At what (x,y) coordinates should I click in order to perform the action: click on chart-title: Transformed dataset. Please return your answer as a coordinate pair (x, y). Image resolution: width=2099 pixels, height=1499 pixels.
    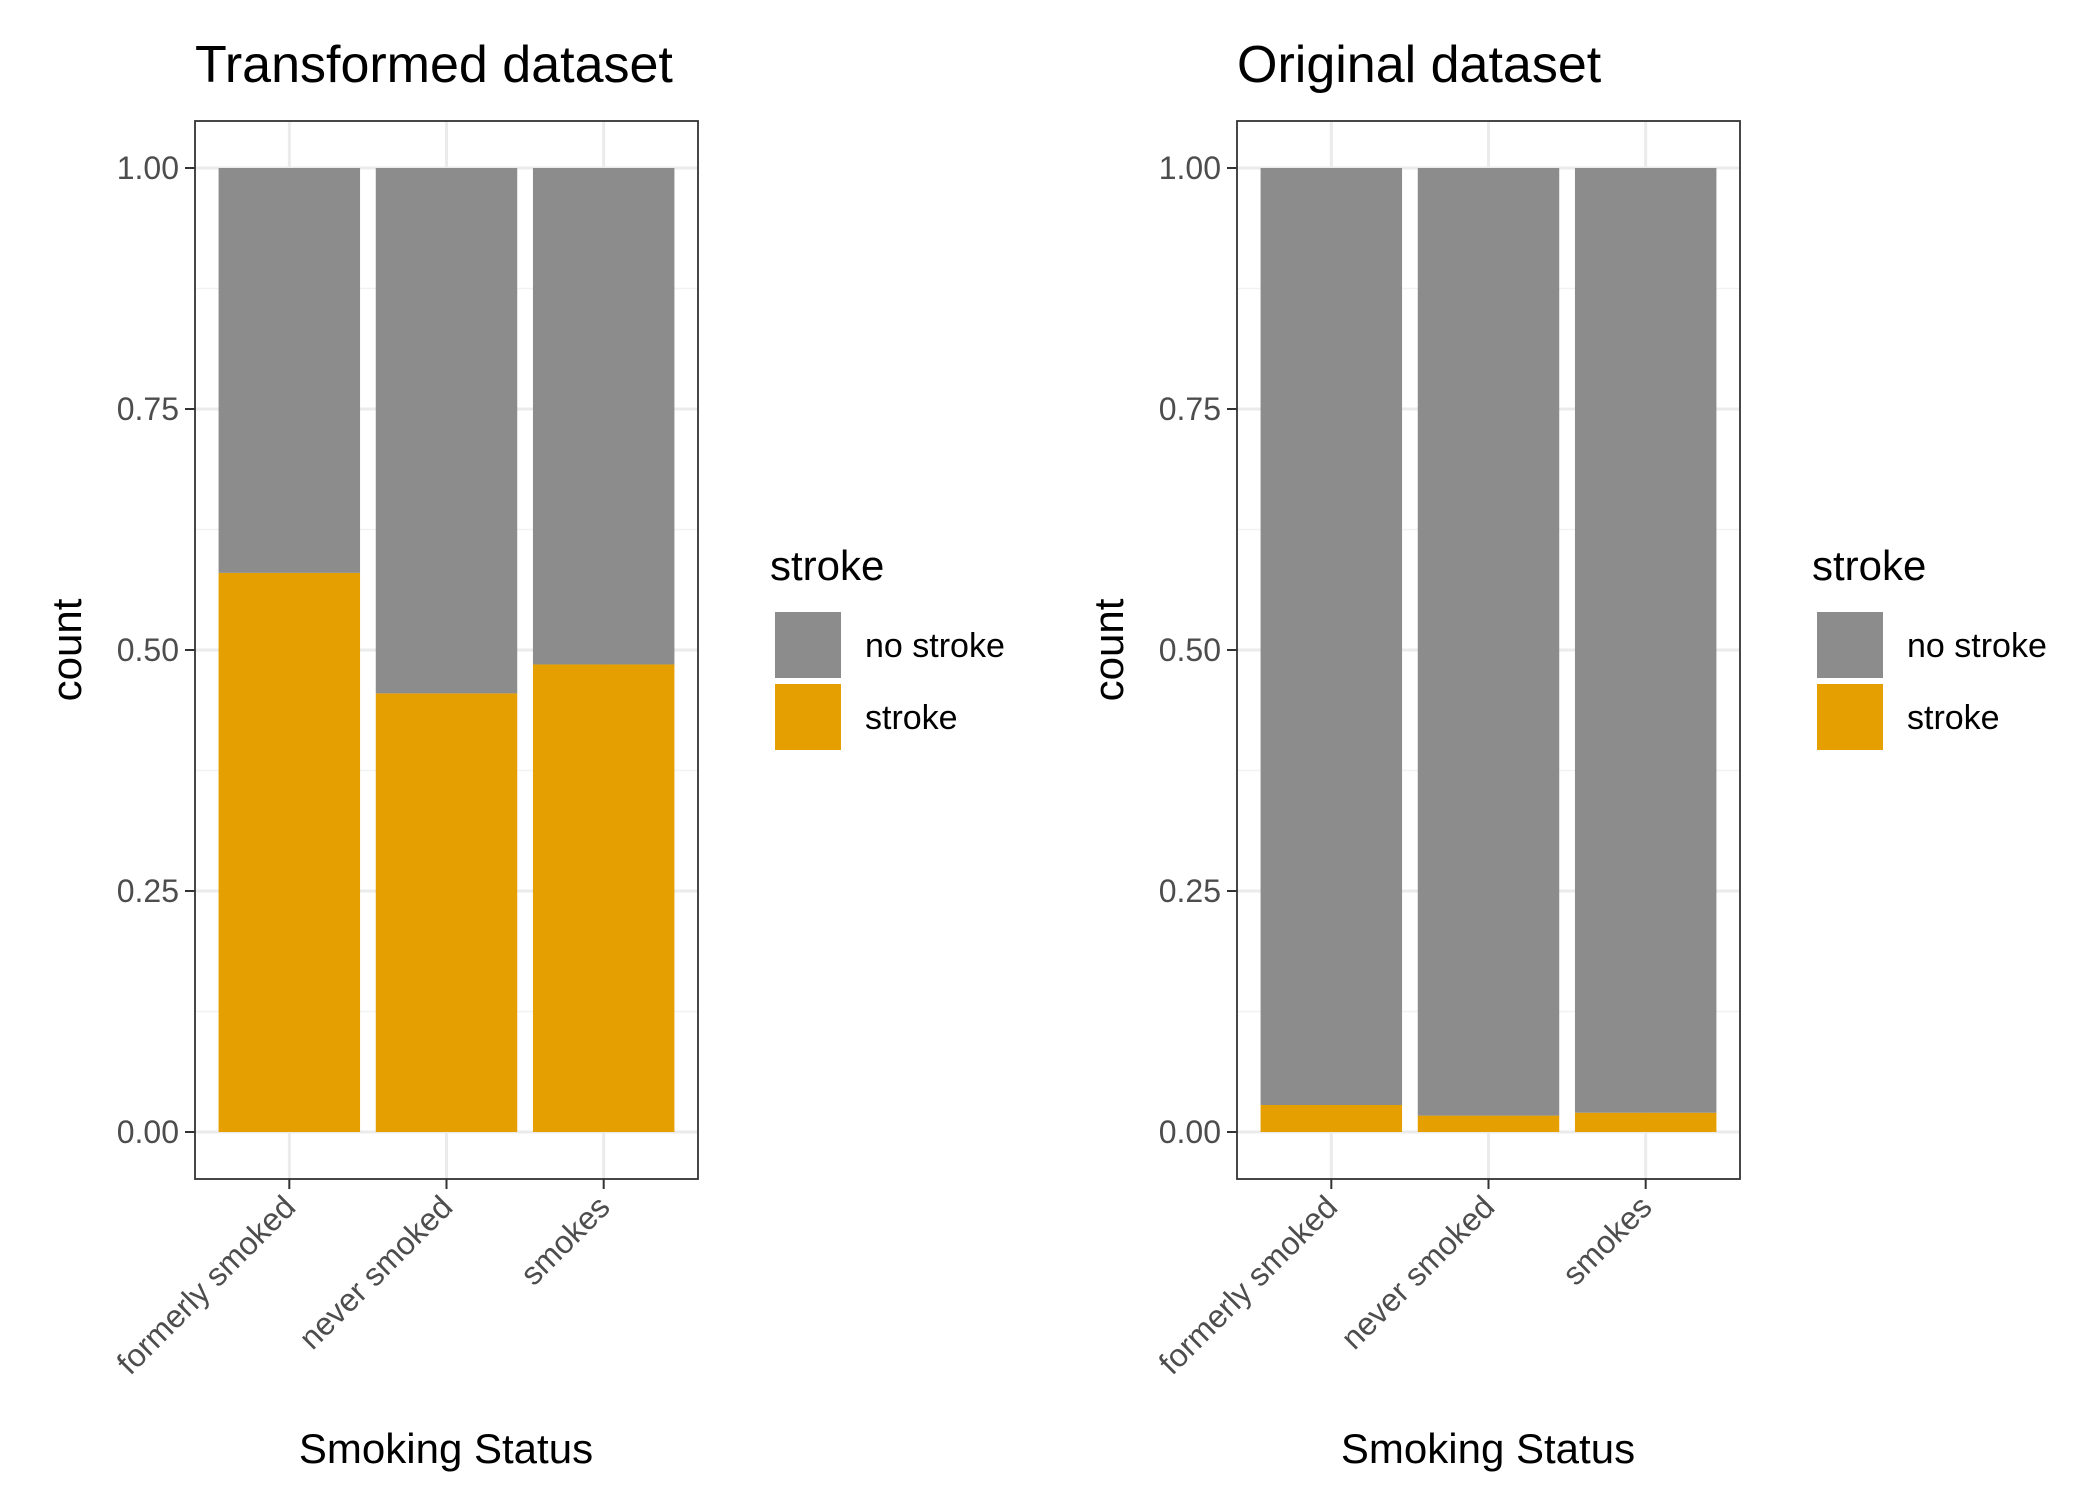
    Looking at the image, I should click on (434, 65).